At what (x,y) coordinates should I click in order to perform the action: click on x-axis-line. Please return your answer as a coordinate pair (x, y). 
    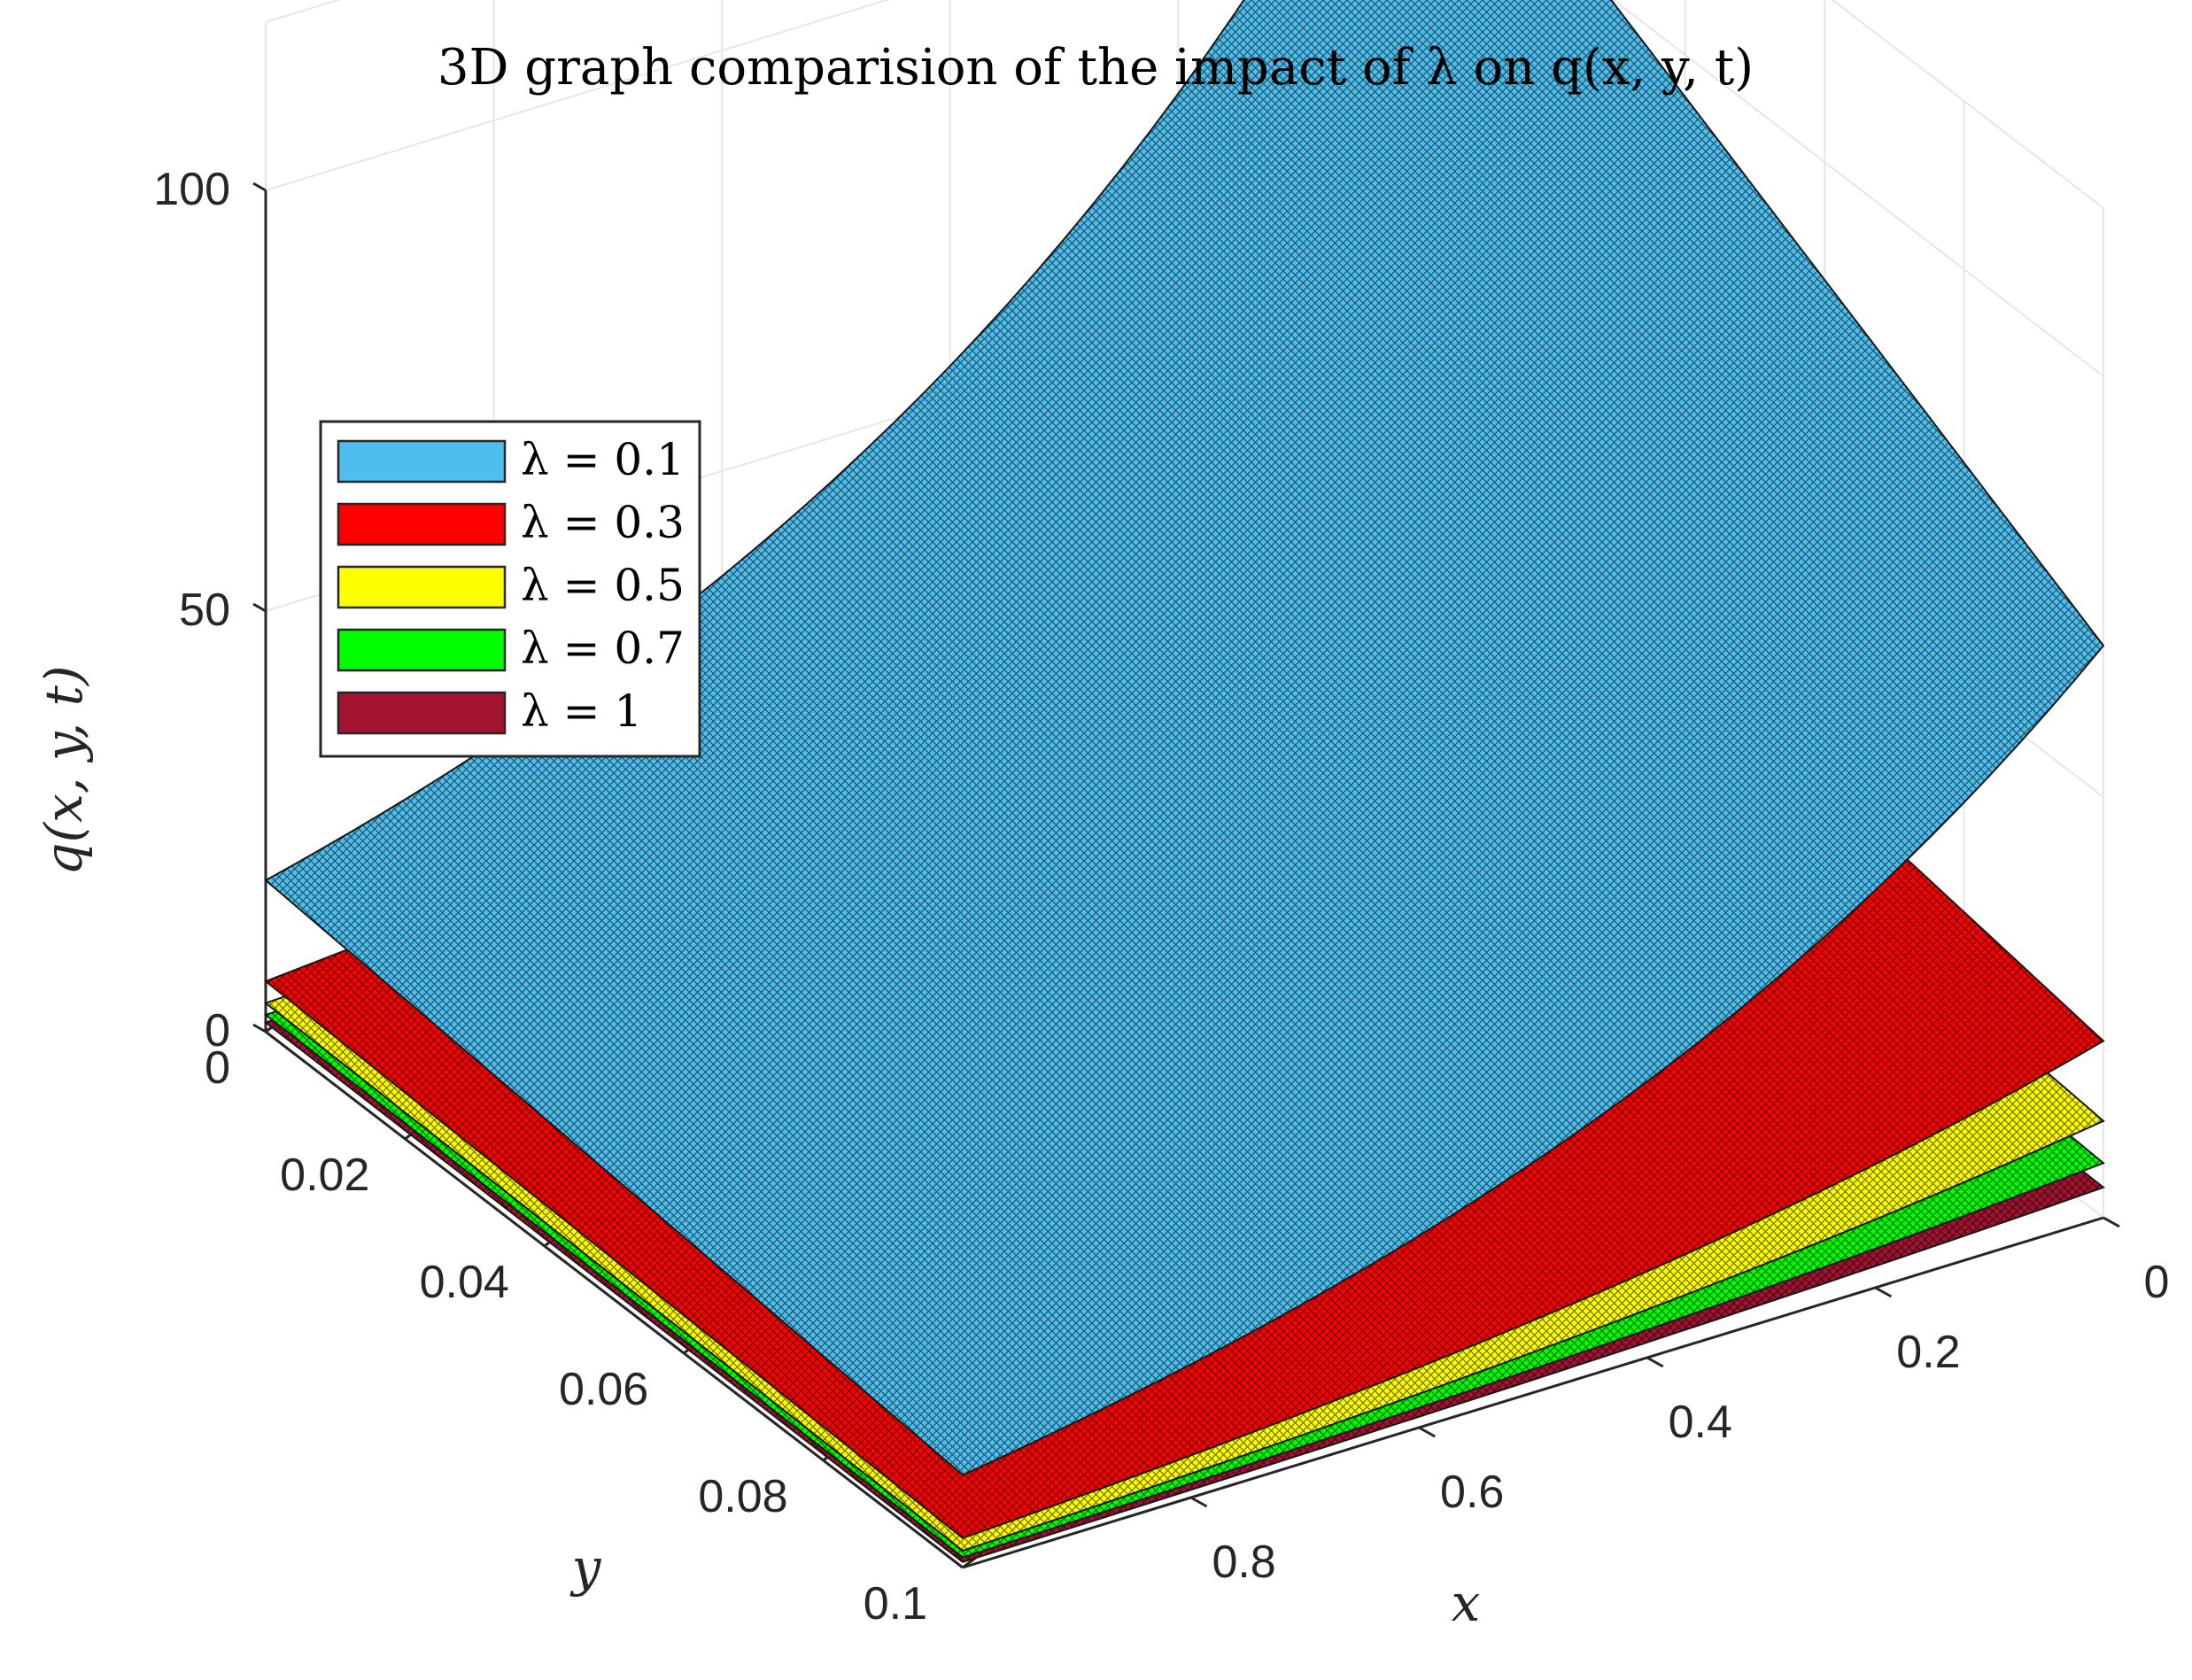
    Looking at the image, I should click on (1533, 1392).